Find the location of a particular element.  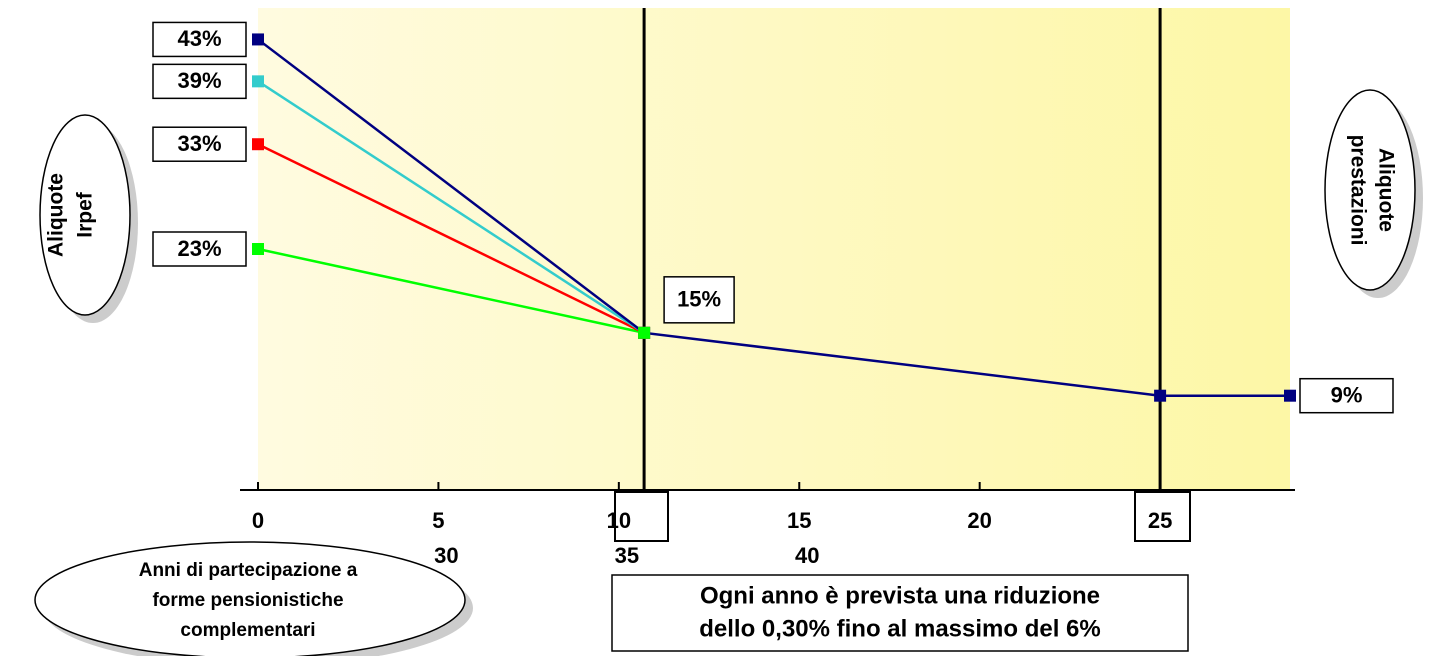

note-box is located at coordinates (900, 613).